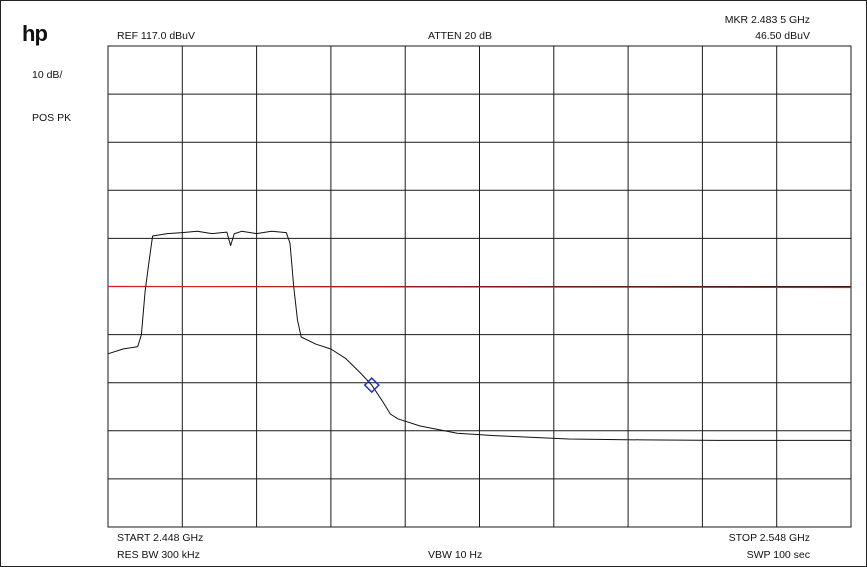 Image resolution: width=867 pixels, height=567 pixels. Describe the element at coordinates (778, 555) in the screenshot. I see `sweep-time: SWP 100 sec` at that location.